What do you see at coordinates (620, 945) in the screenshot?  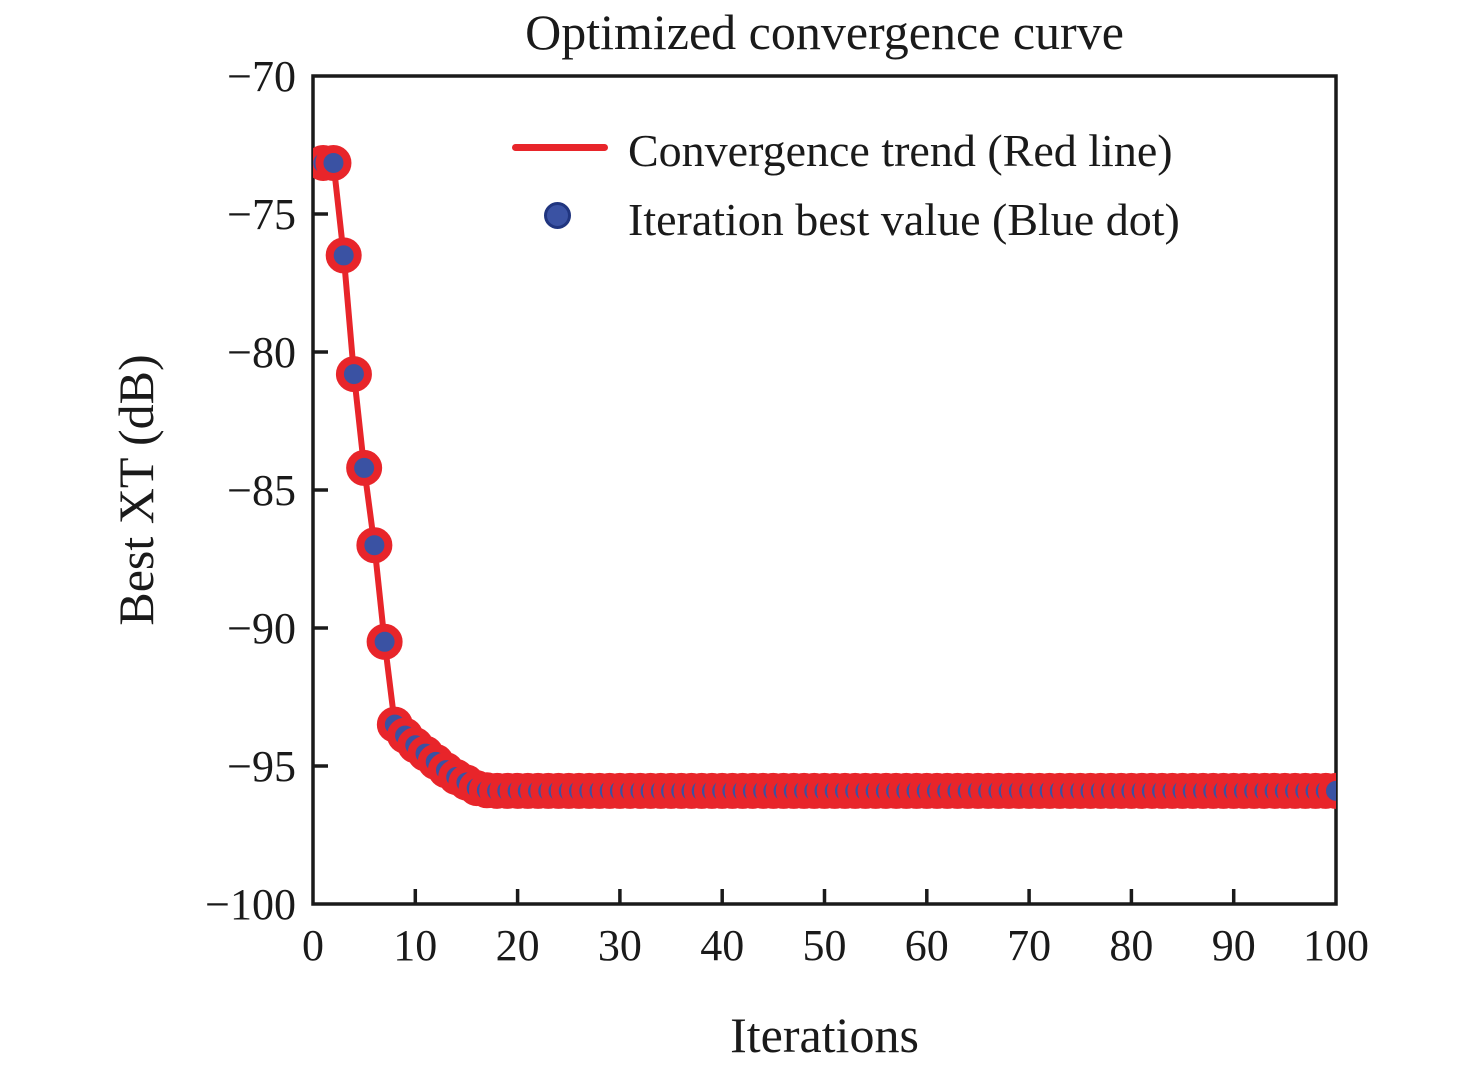 I see `svg-text: 30` at bounding box center [620, 945].